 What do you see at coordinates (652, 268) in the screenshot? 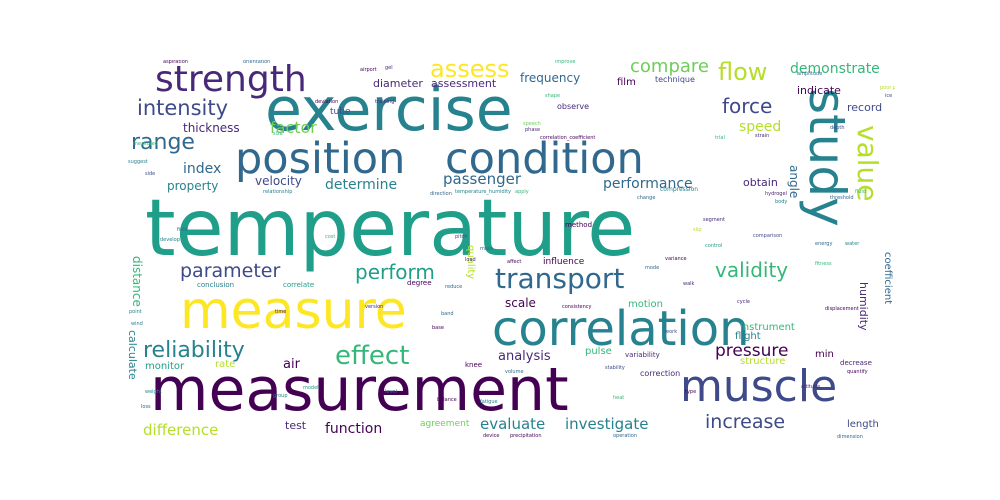
I see `word-mode: mode` at bounding box center [652, 268].